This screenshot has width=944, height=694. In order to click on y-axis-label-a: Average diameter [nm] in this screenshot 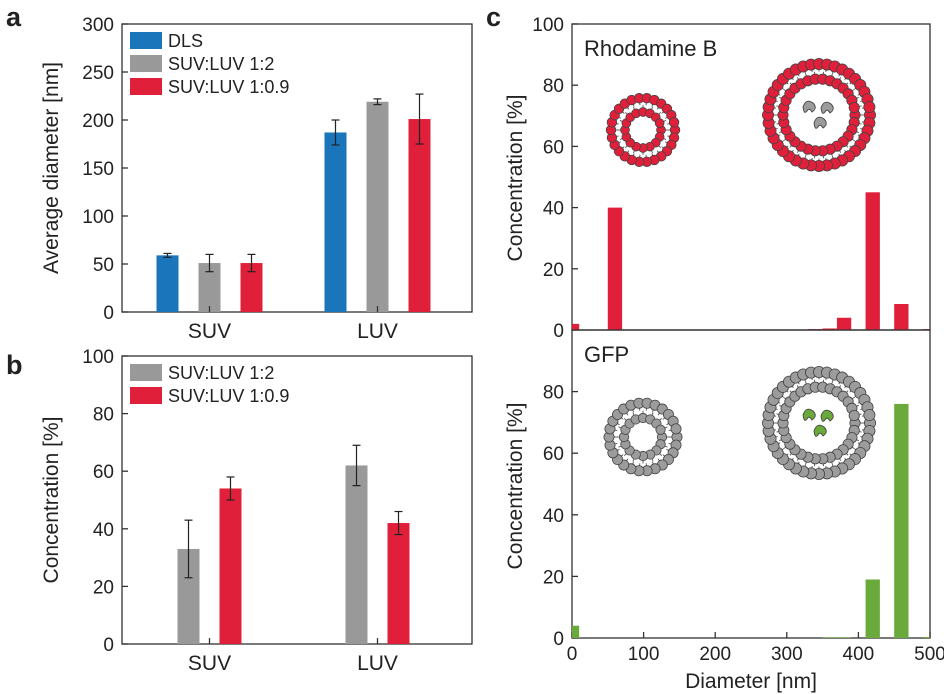, I will do `click(51, 168)`.